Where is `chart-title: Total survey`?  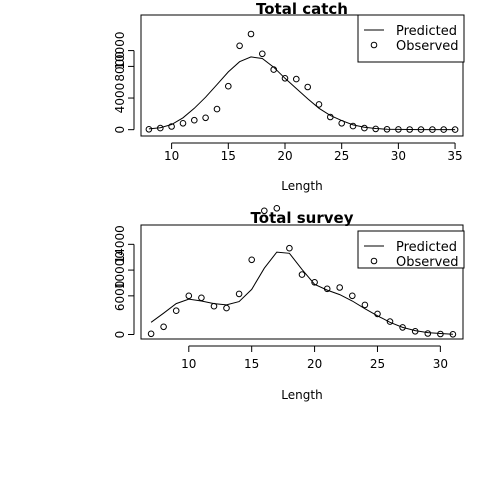
chart-title: Total survey is located at coordinates (302, 218).